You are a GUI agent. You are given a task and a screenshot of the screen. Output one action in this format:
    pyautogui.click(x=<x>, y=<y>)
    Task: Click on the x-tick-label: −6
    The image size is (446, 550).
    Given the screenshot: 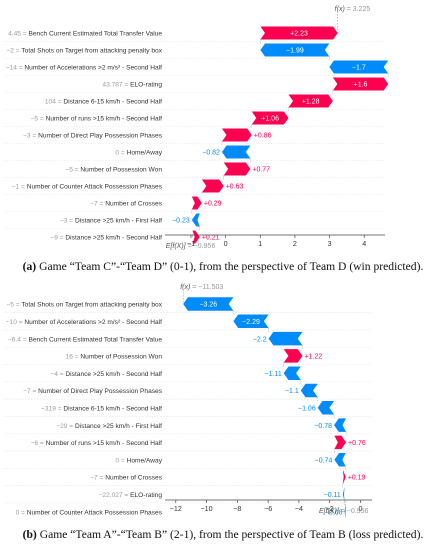 What is the action you would take?
    pyautogui.click(x=268, y=508)
    